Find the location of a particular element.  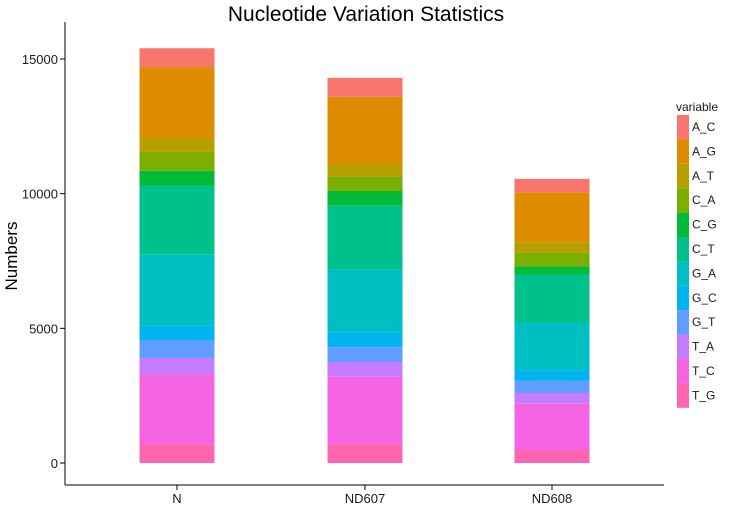

y-tick-label: 0 is located at coordinates (54, 463).